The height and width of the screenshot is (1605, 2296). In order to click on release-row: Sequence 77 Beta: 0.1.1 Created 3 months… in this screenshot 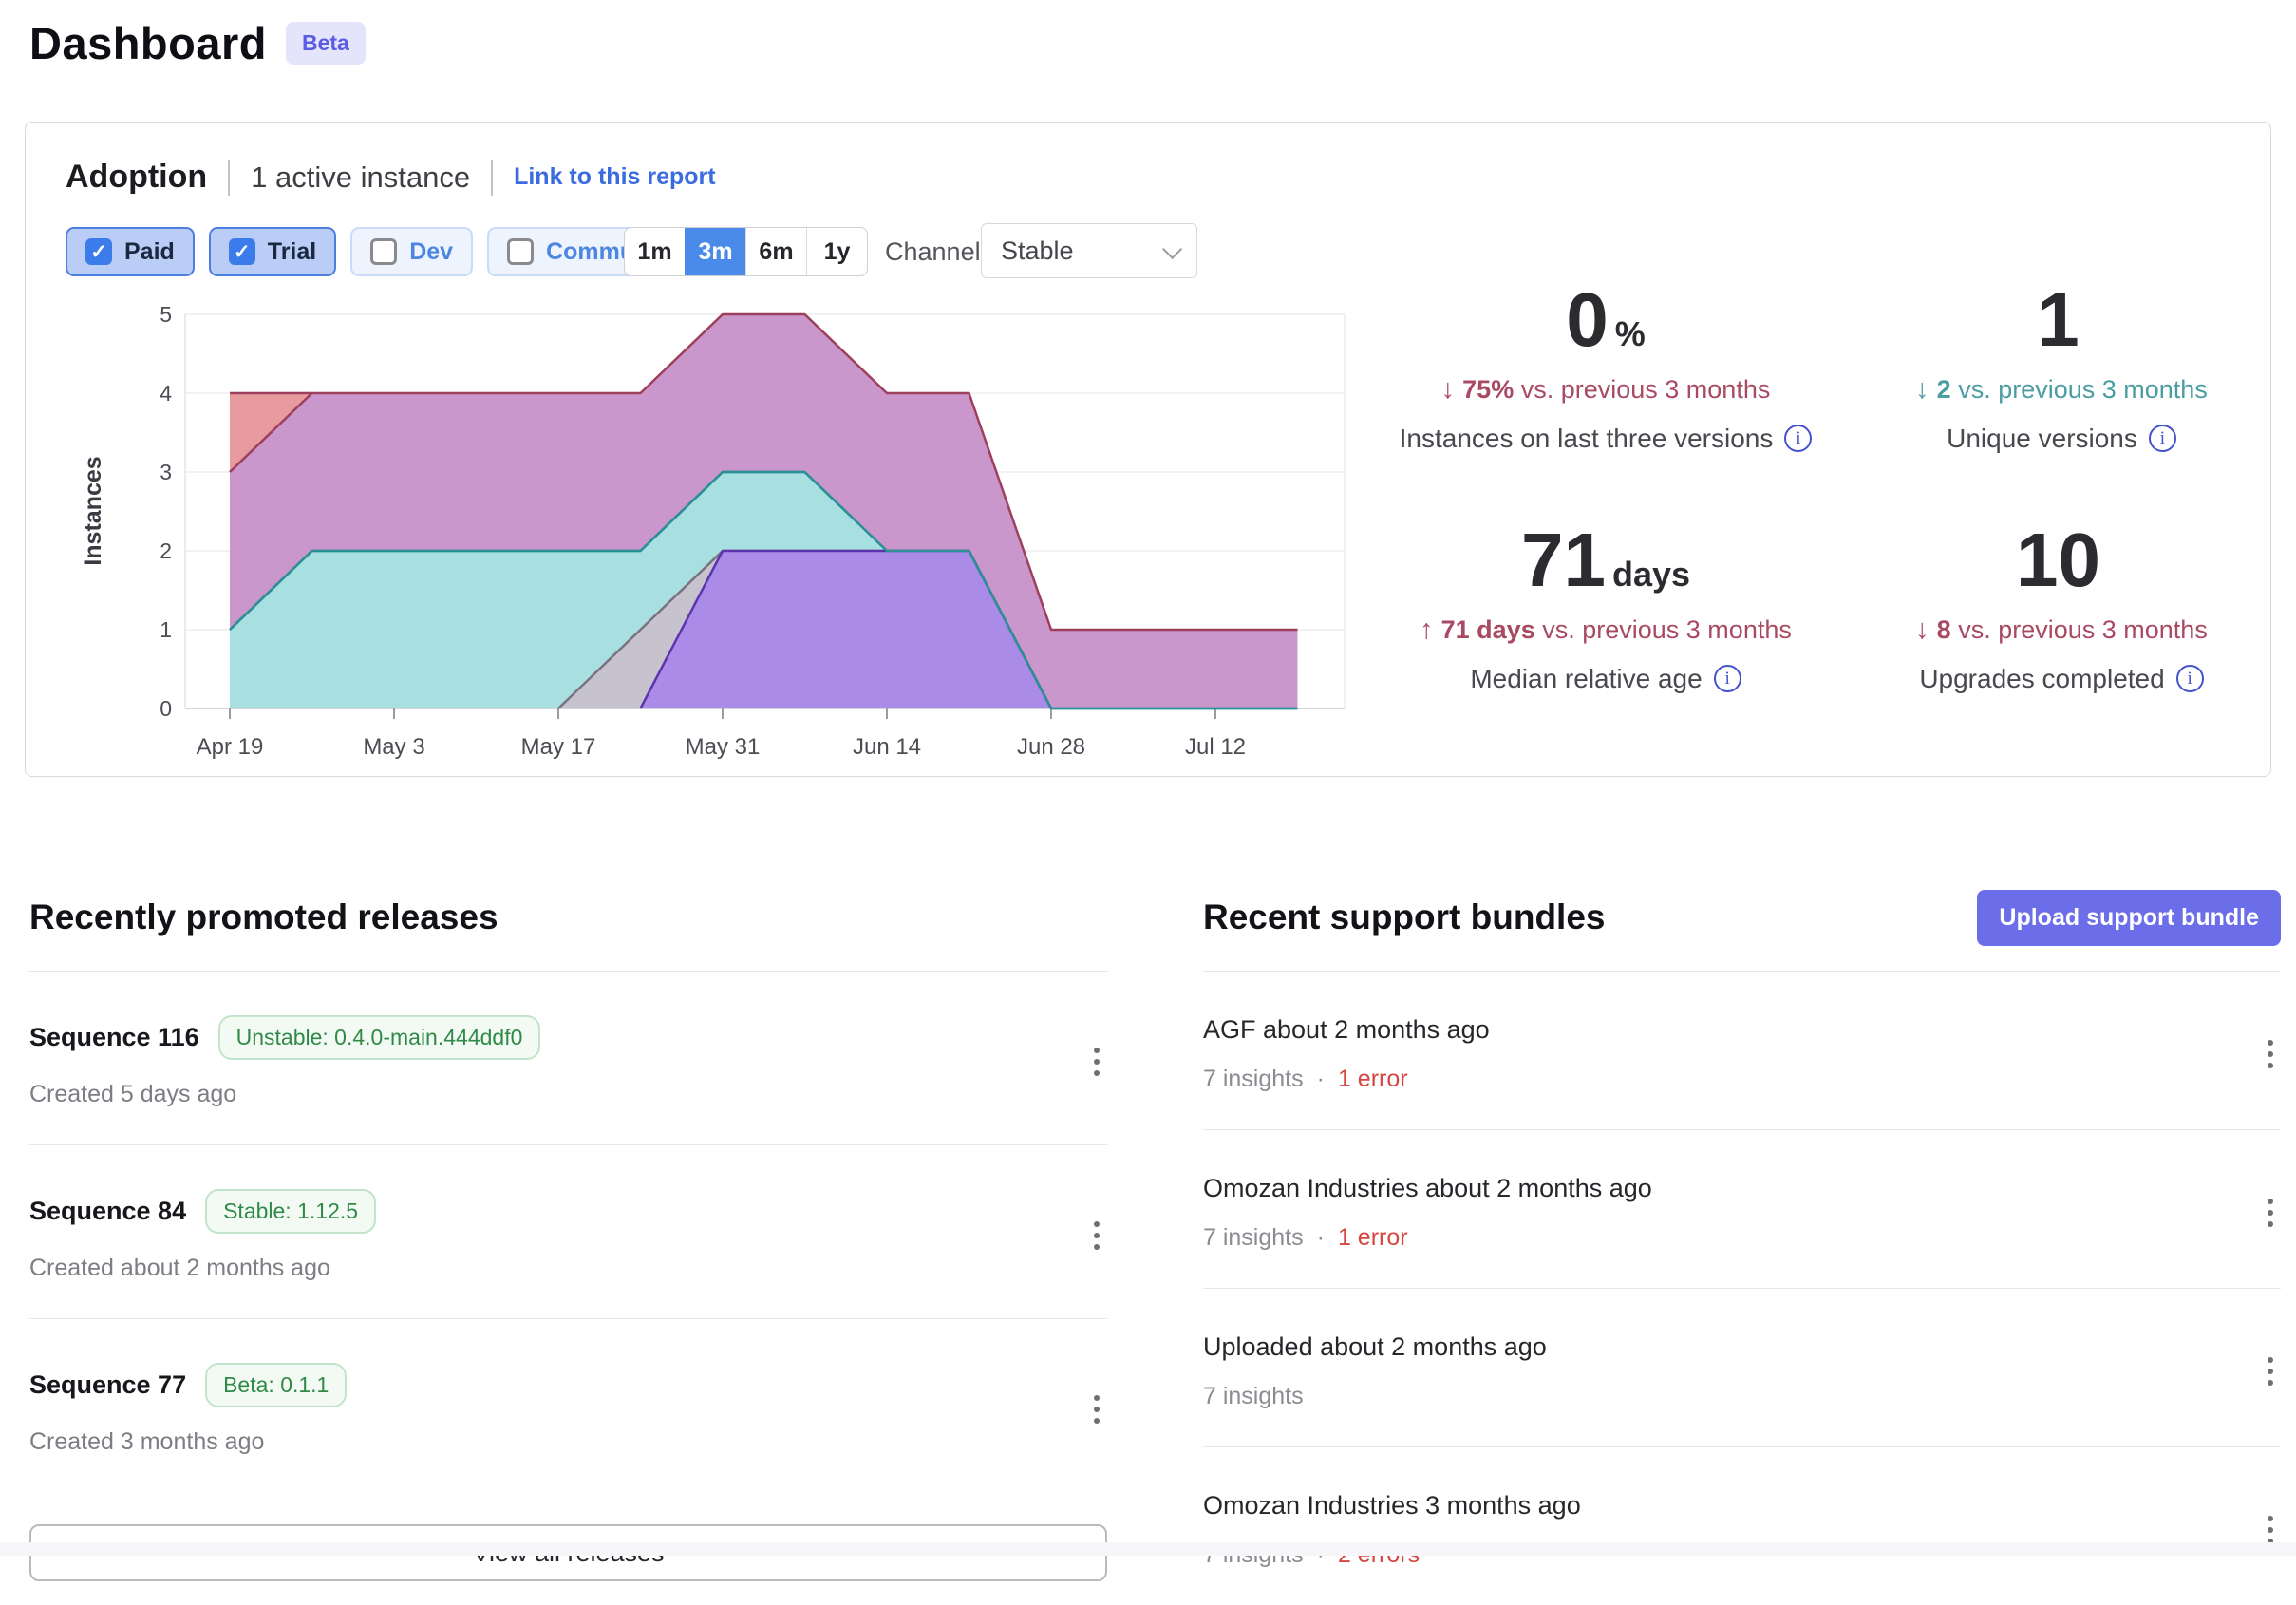, I will do `click(568, 1405)`.